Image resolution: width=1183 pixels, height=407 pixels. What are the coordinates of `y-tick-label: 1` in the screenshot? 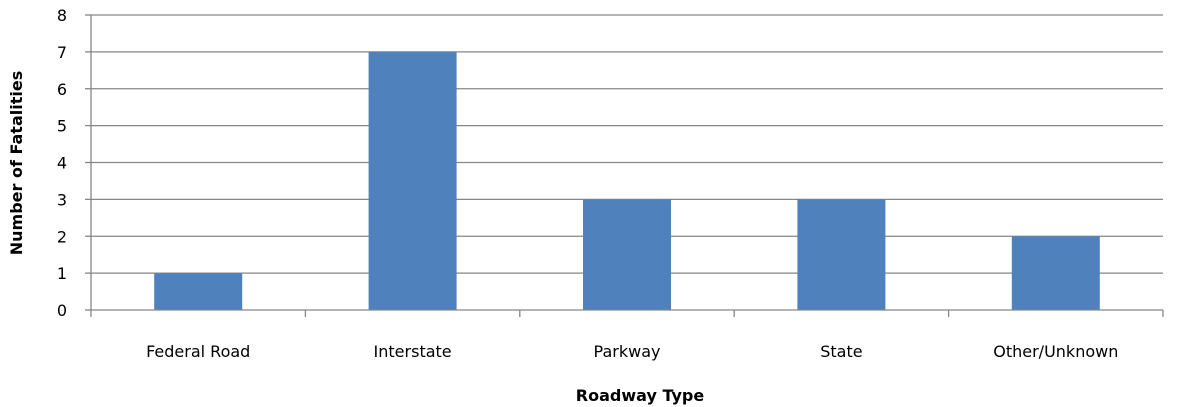 It's located at (62, 273).